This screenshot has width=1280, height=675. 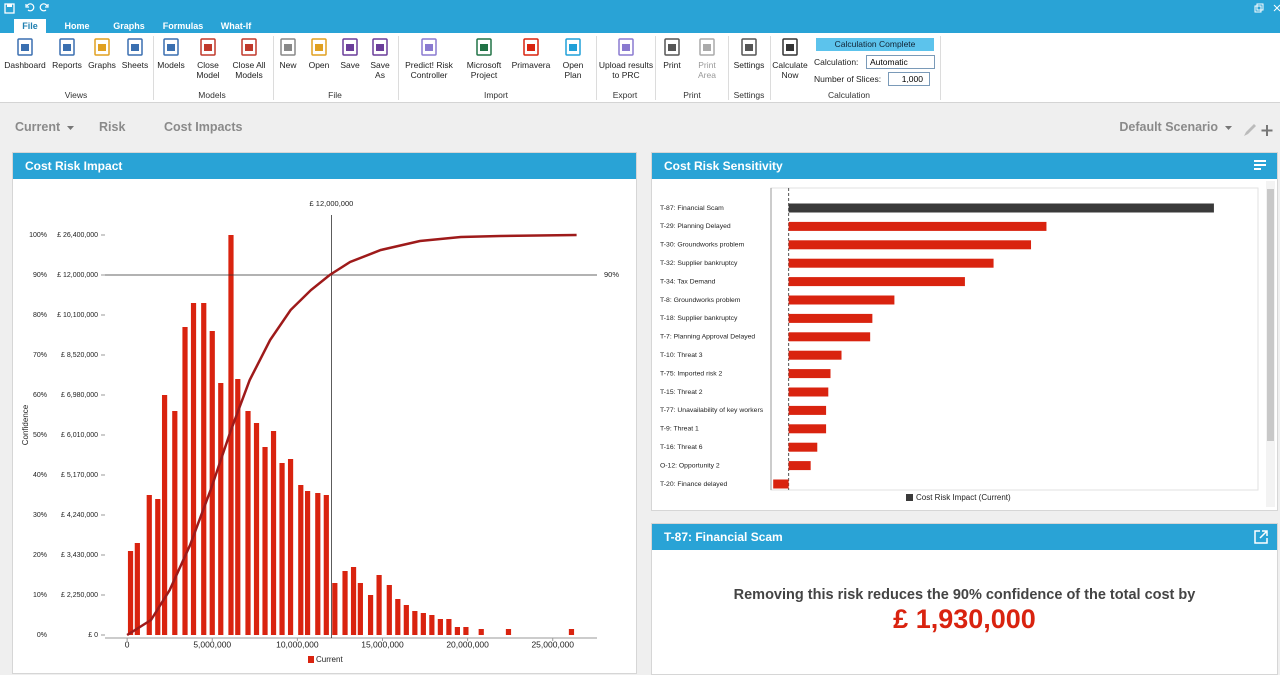 What do you see at coordinates (1261, 537) in the screenshot?
I see `open-icon` at bounding box center [1261, 537].